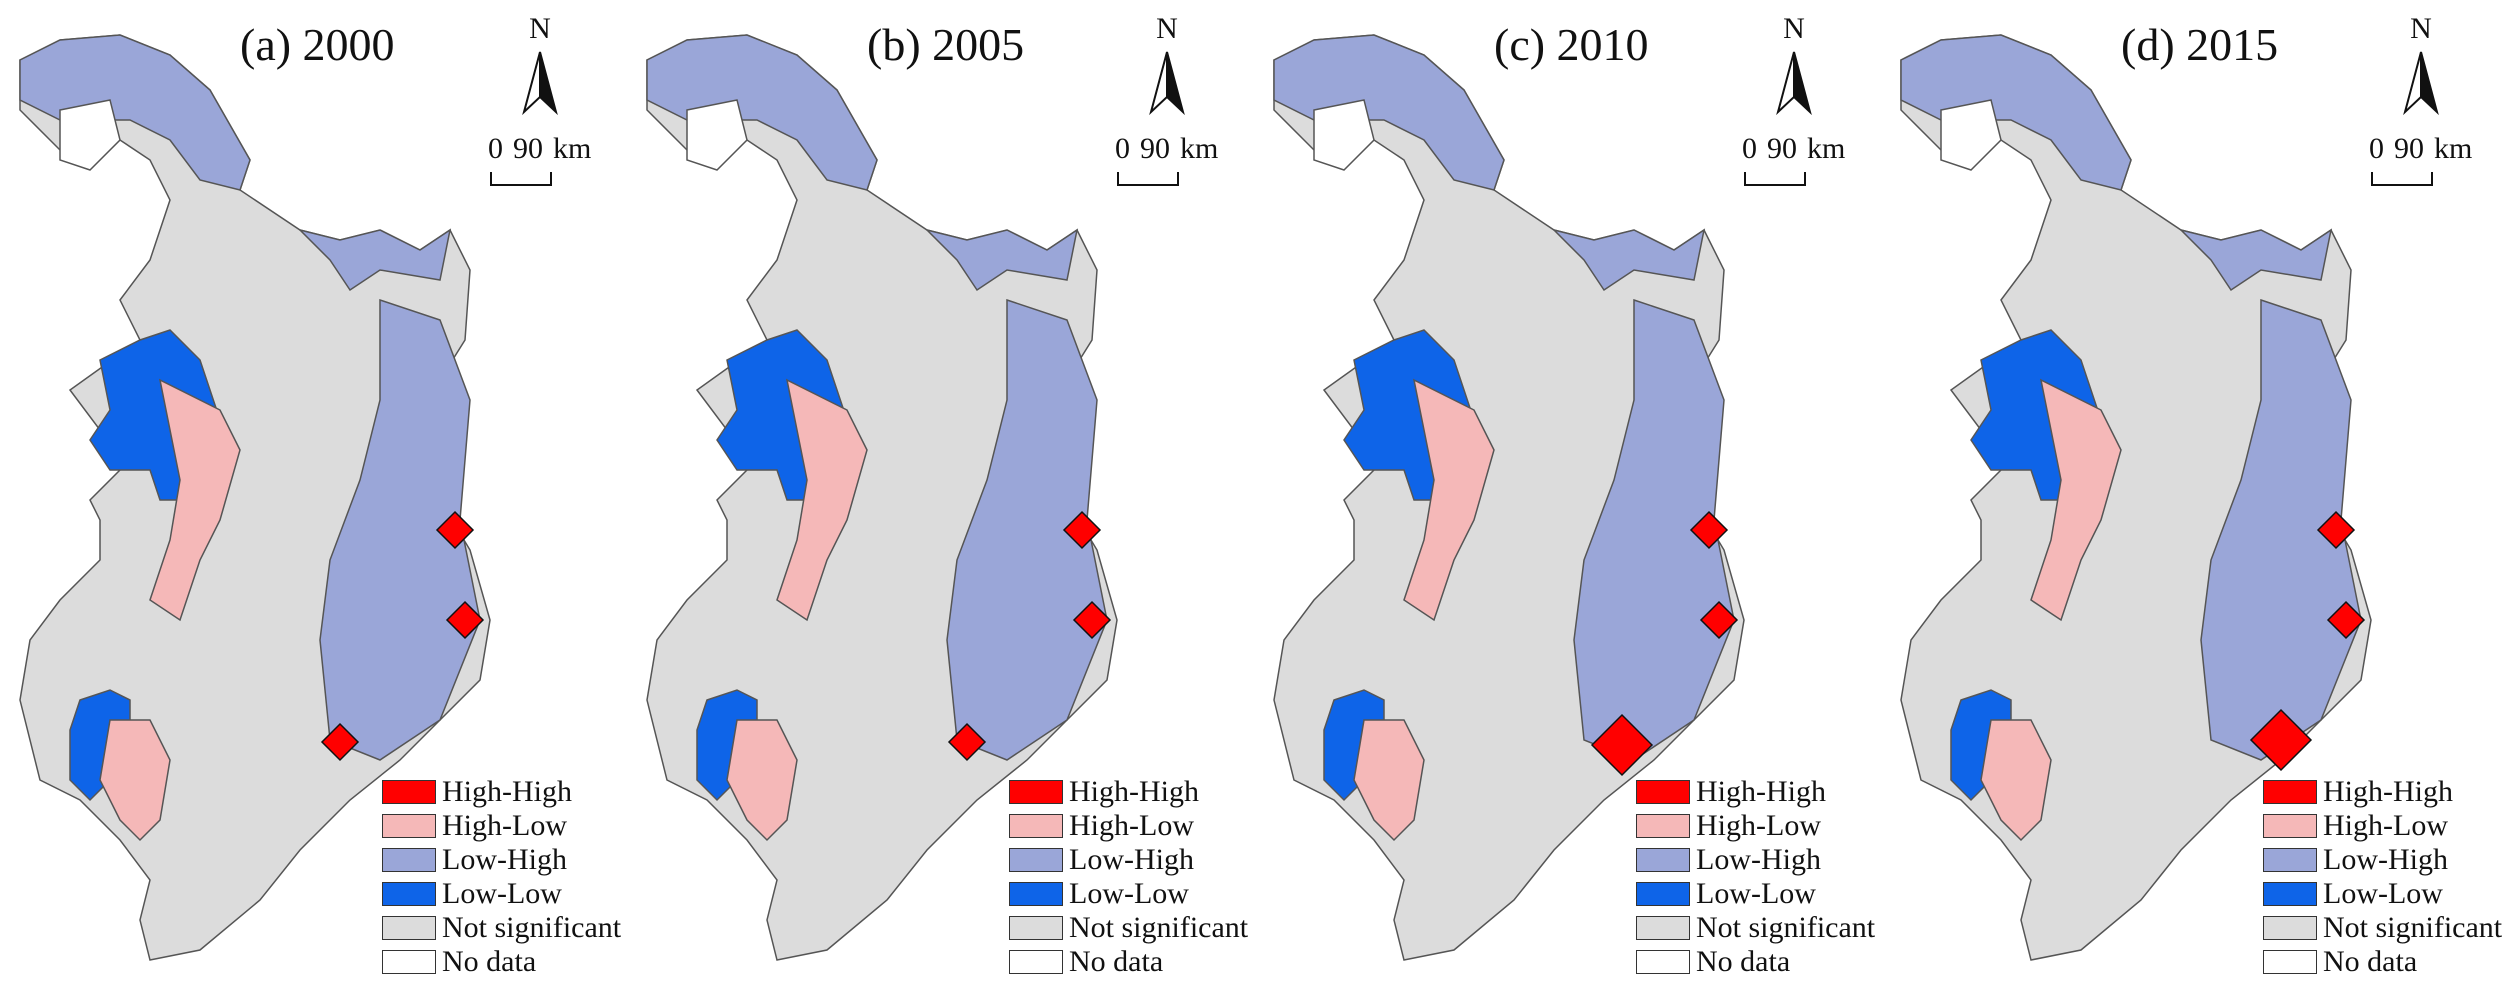 Image resolution: width=2511 pixels, height=988 pixels. Describe the element at coordinates (946, 44) in the screenshot. I see `panel-title: (b) 2005` at that location.